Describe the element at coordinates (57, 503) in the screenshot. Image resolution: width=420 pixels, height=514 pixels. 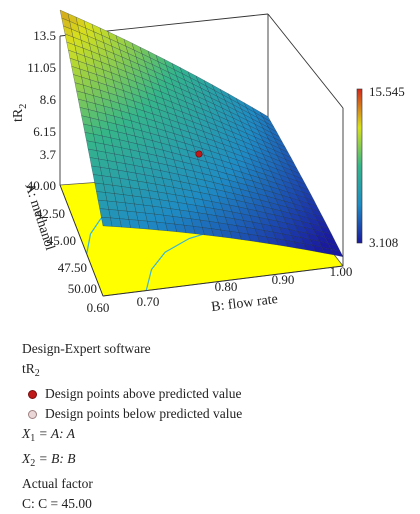
I see `actual-factor-value: C: C = 45.00` at that location.